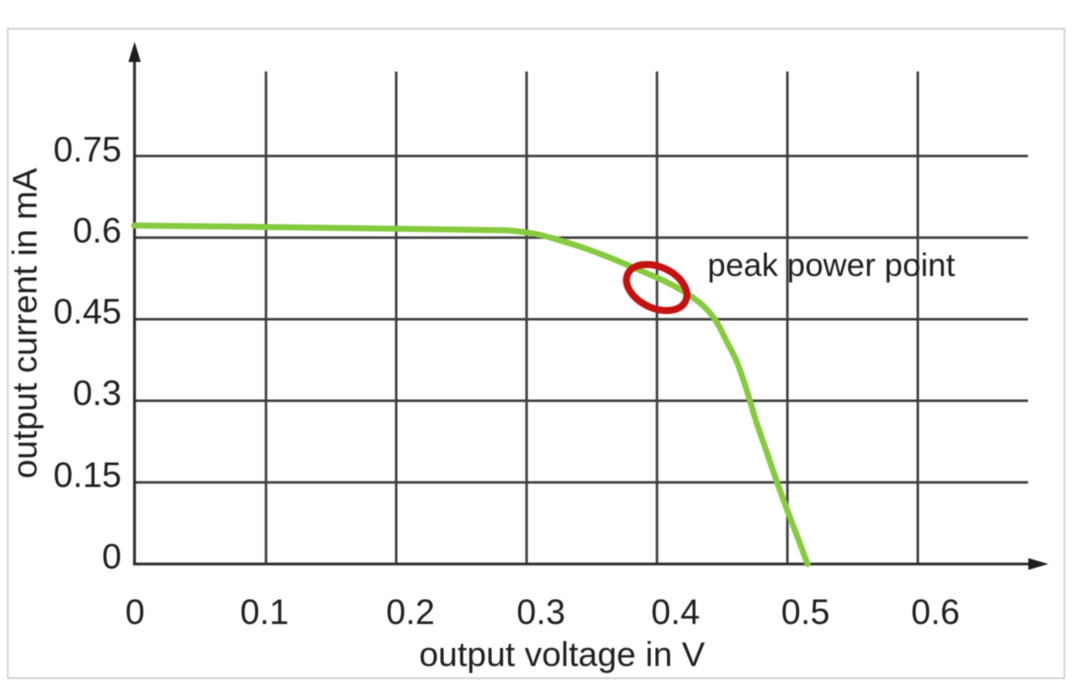 The image size is (1087, 689). Describe the element at coordinates (410, 612) in the screenshot. I see `svg-text: 0.2` at that location.